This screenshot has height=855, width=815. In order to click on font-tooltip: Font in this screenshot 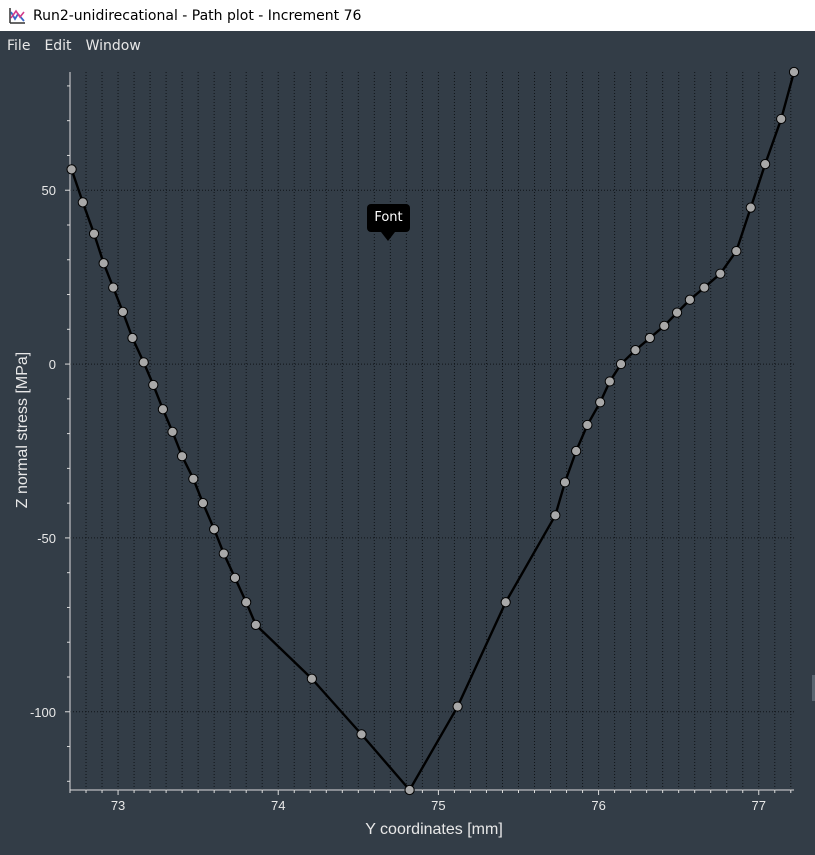, I will do `click(388, 222)`.